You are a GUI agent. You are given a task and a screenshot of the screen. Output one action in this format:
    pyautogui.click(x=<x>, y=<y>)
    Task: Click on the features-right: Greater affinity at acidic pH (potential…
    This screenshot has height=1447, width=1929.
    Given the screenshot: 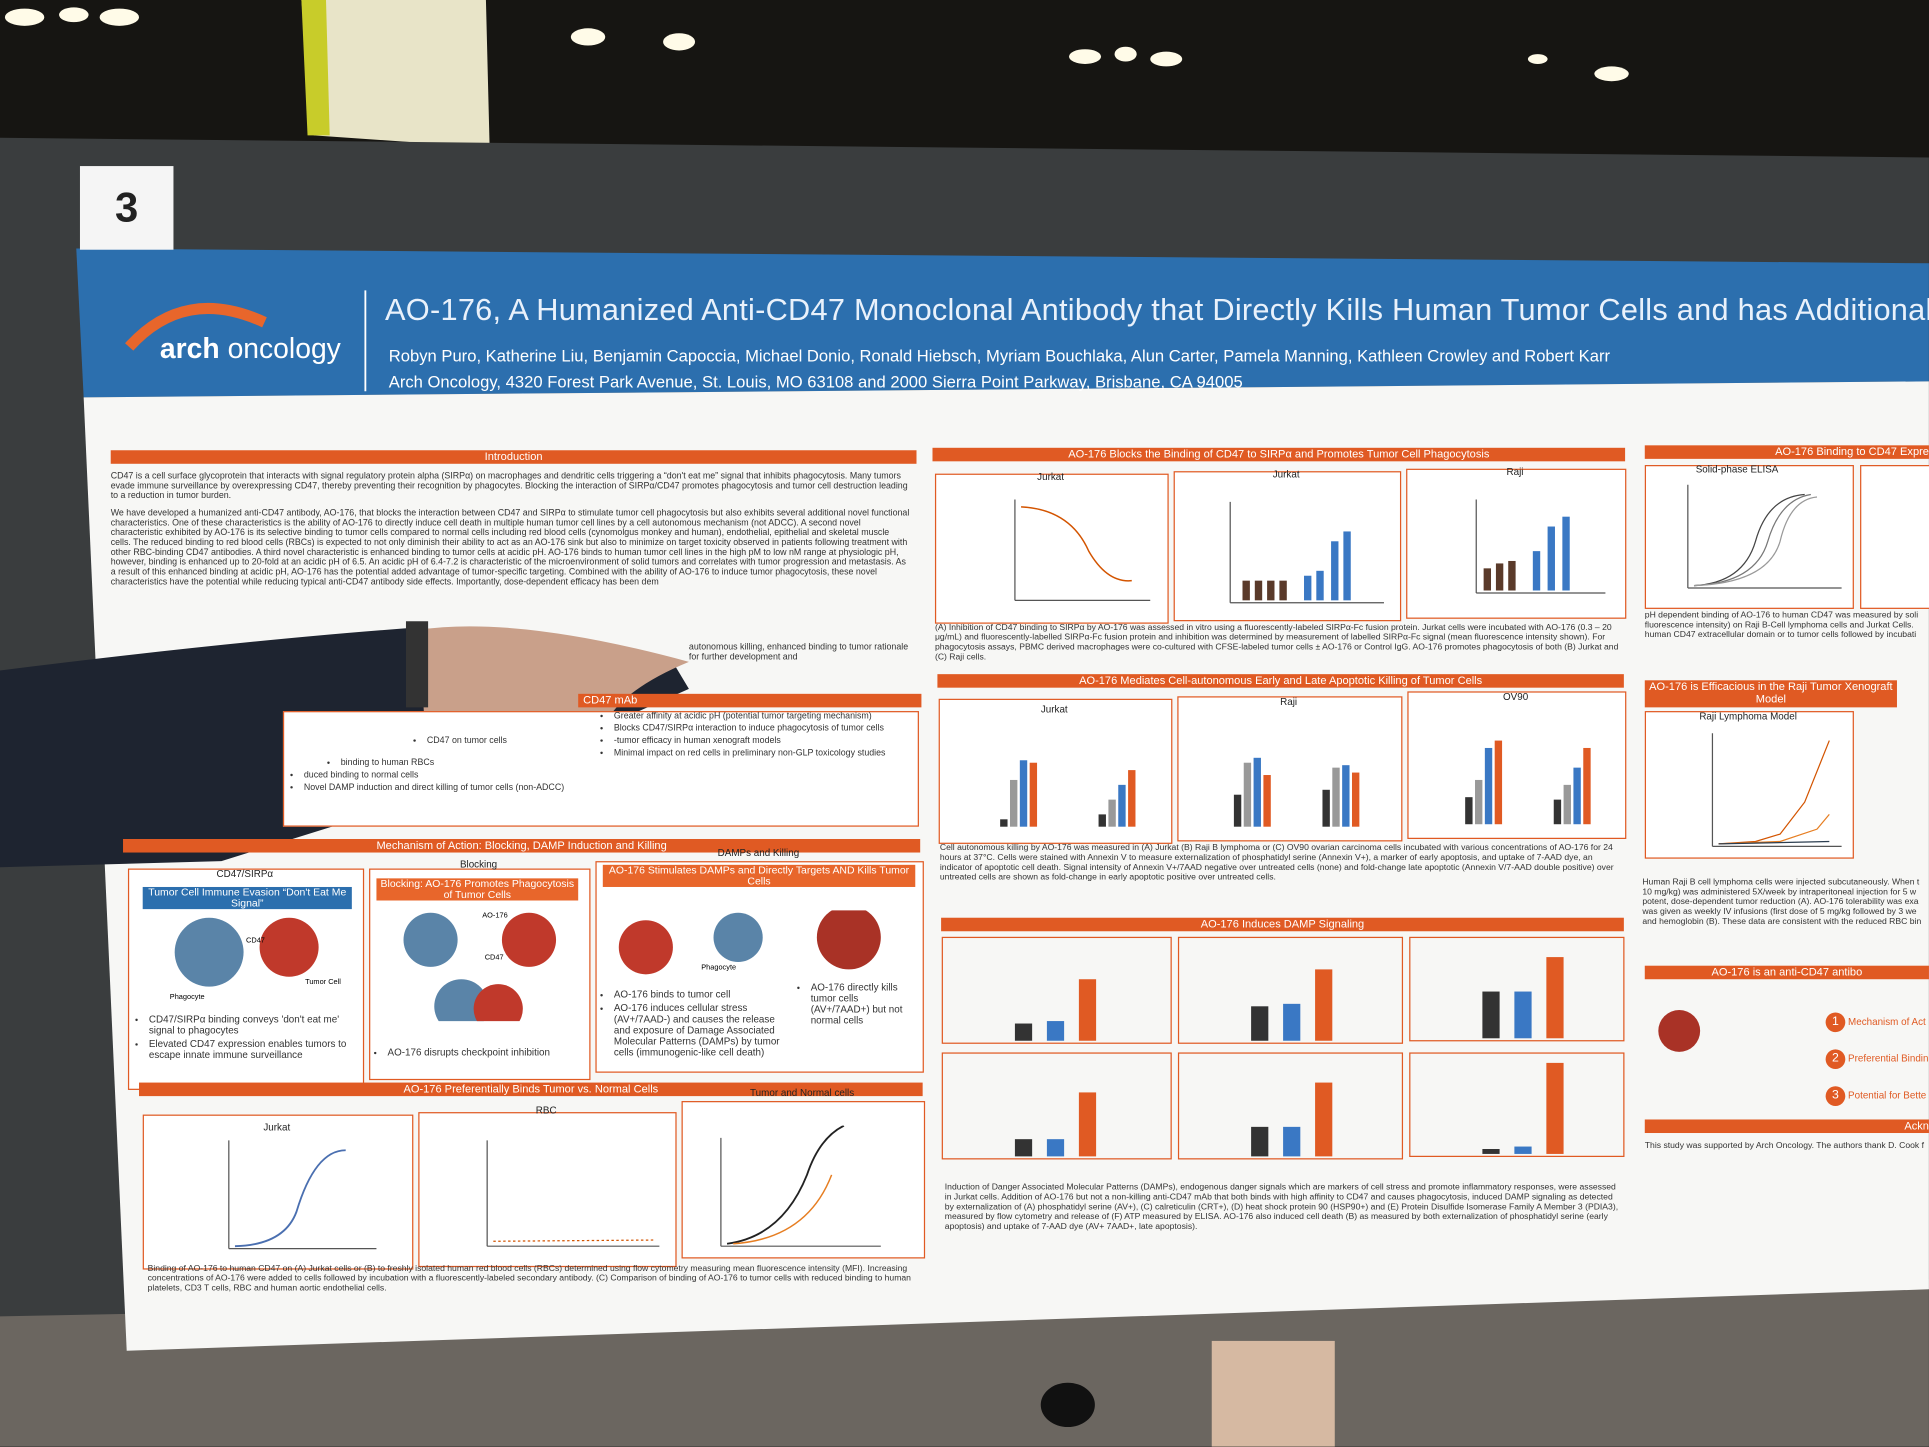 What is the action you would take?
    pyautogui.click(x=750, y=735)
    